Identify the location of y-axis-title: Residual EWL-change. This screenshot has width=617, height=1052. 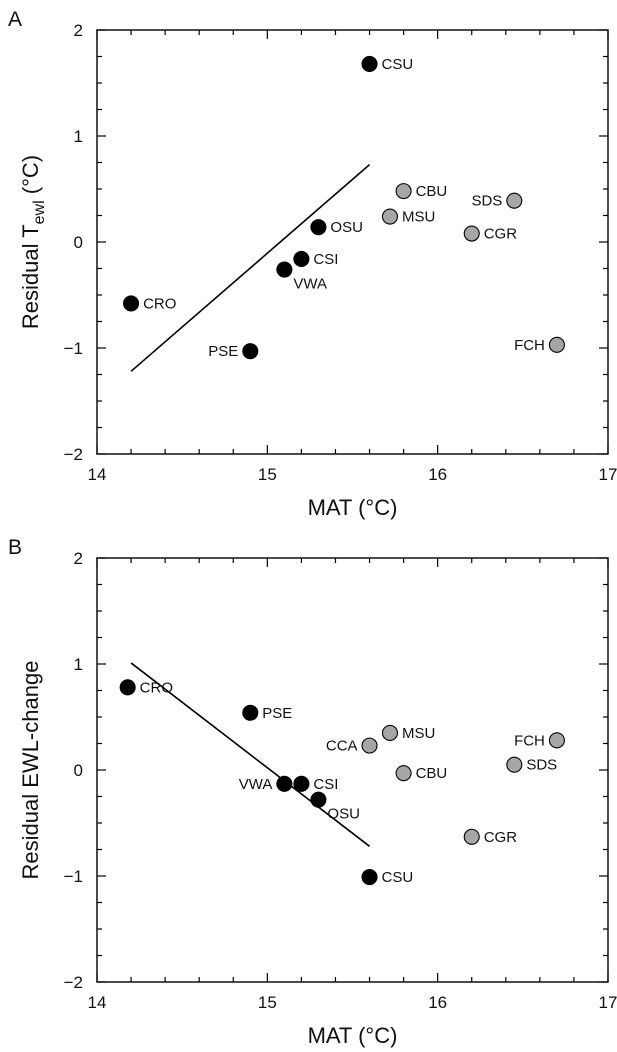
(30, 770).